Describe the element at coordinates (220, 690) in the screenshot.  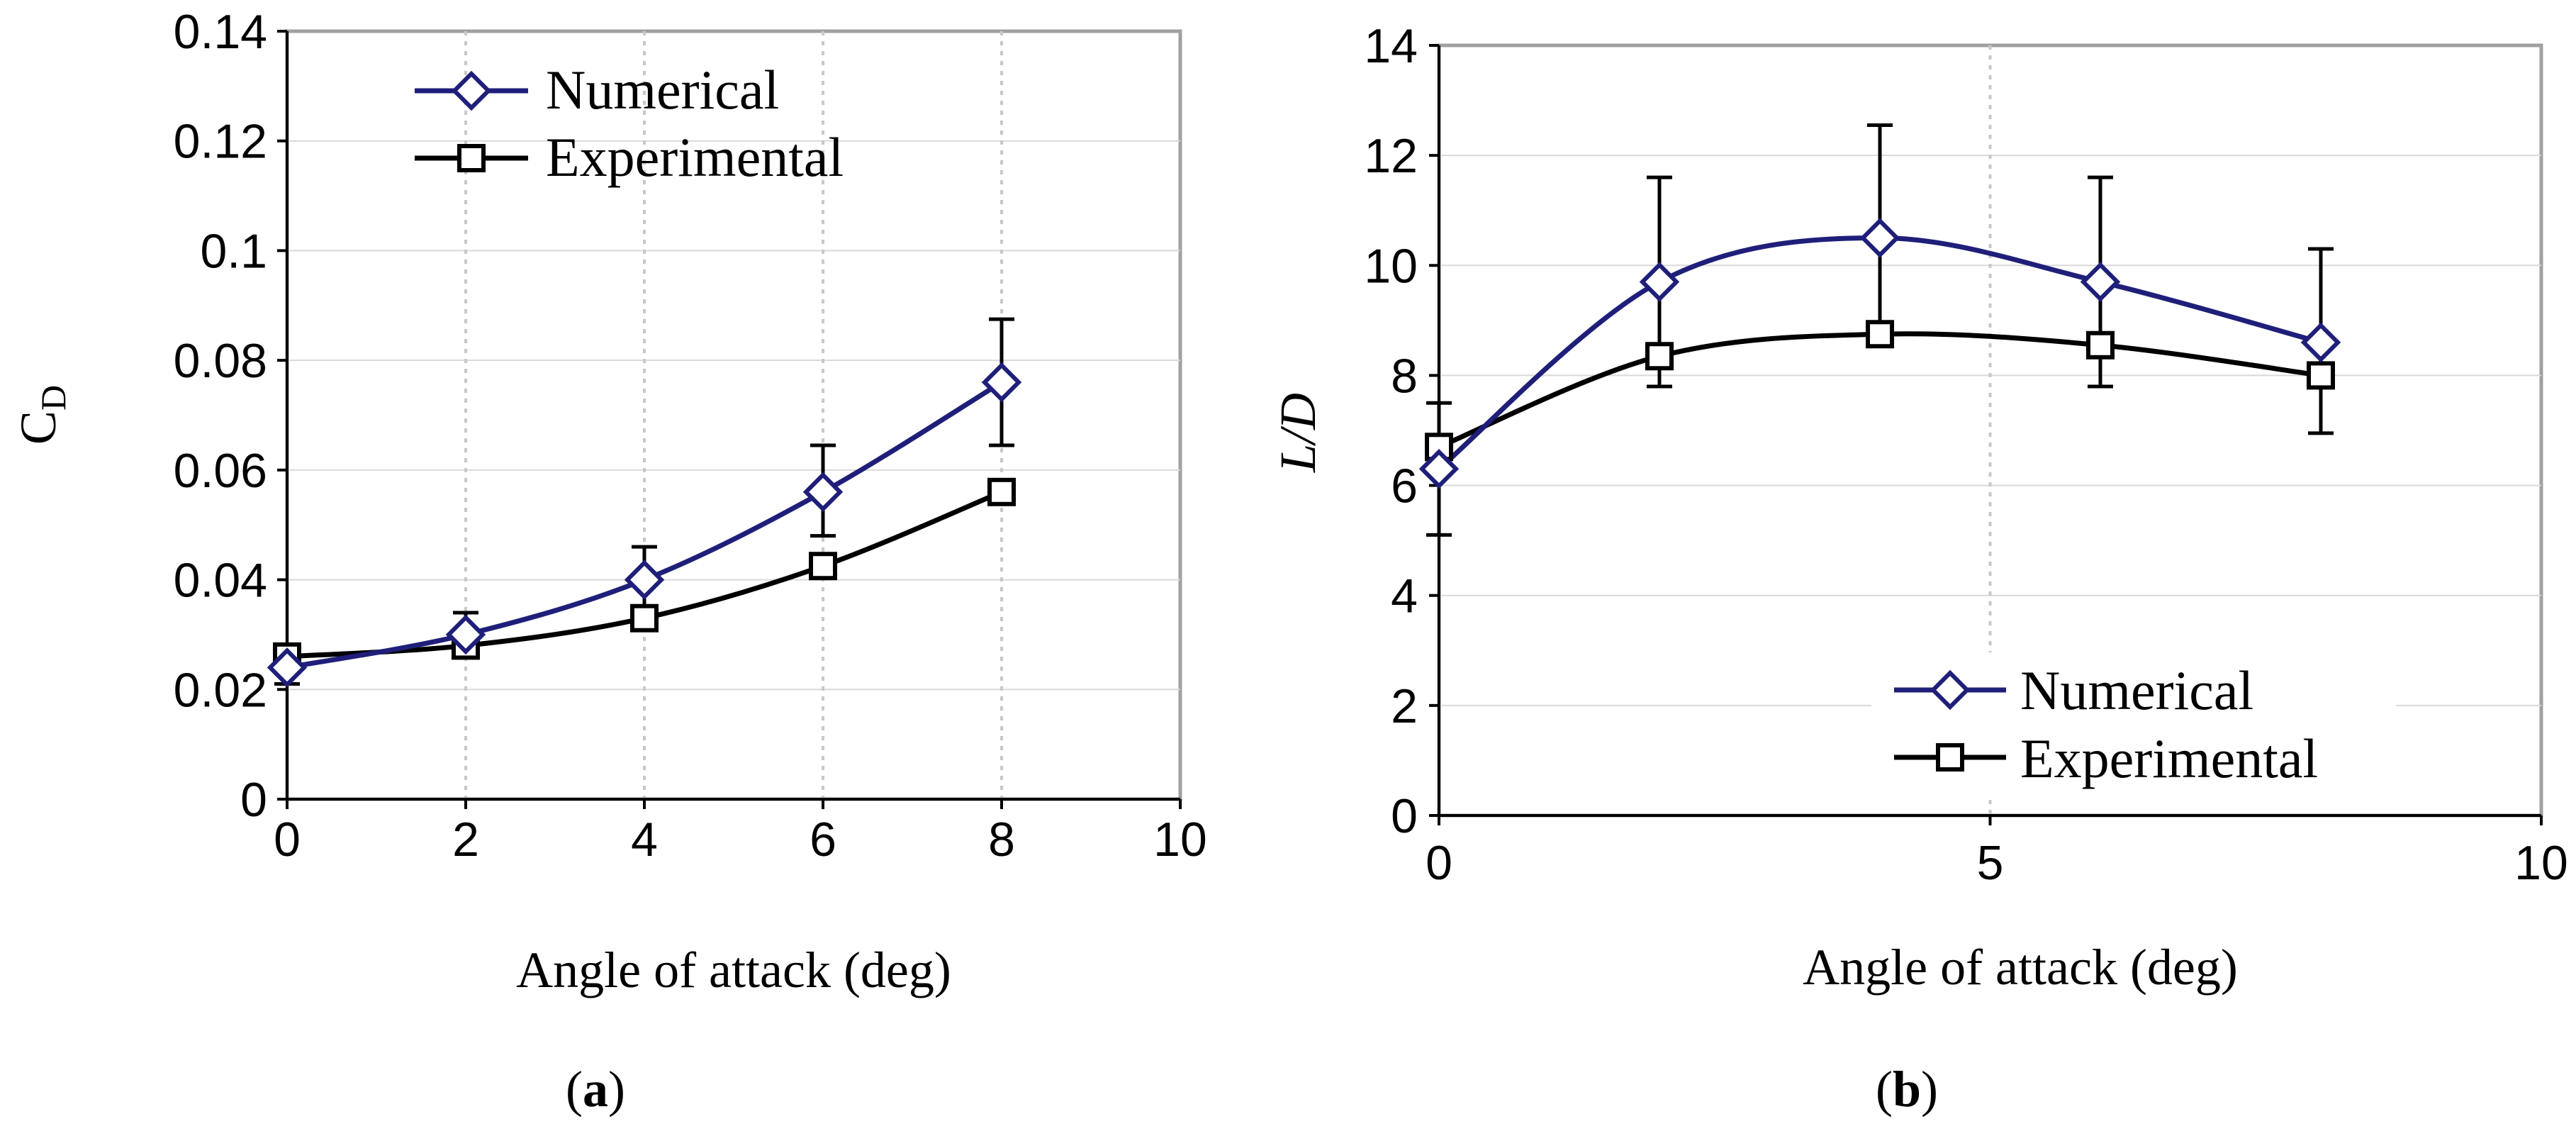
I see `y-tick-label-a-1: 0.02` at that location.